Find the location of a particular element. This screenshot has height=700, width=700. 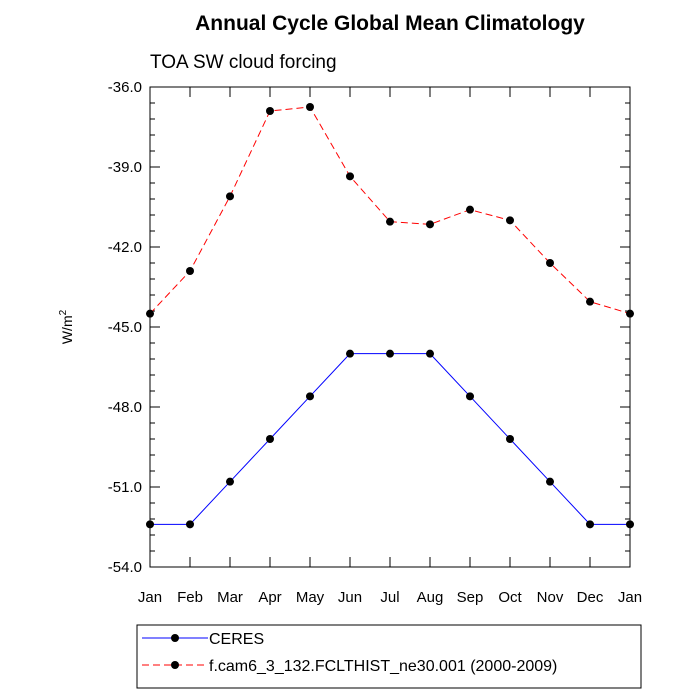

x-tick-label: Mar is located at coordinates (230, 597).